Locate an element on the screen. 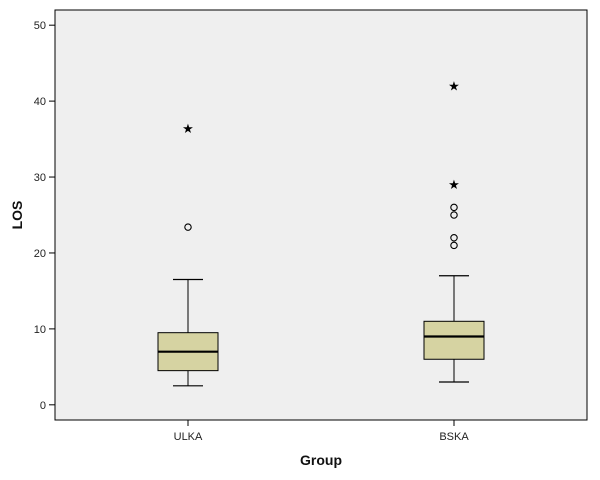 The width and height of the screenshot is (600, 480). y-tick-label: 50 is located at coordinates (40, 26).